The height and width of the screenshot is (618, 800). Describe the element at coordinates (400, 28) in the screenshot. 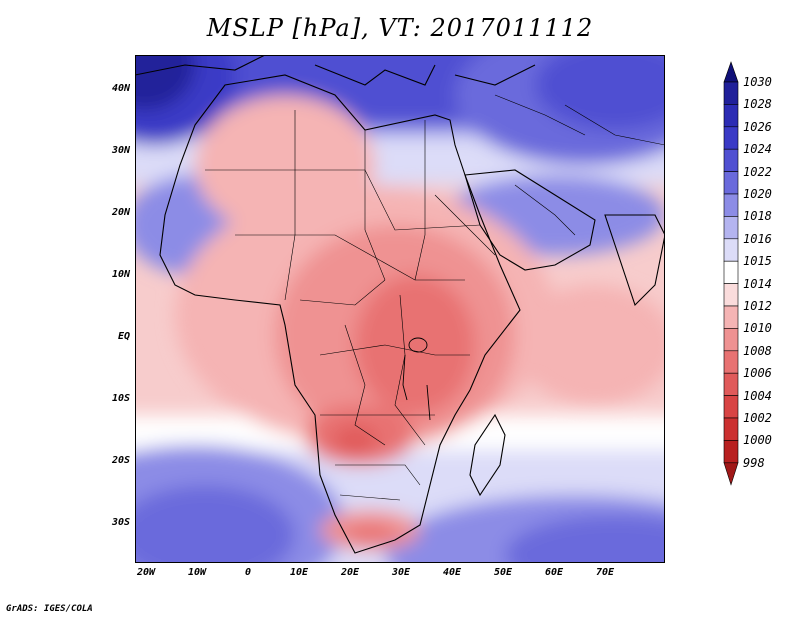

I see `map-title: MSLP [hPa], VT: 2017011112` at that location.